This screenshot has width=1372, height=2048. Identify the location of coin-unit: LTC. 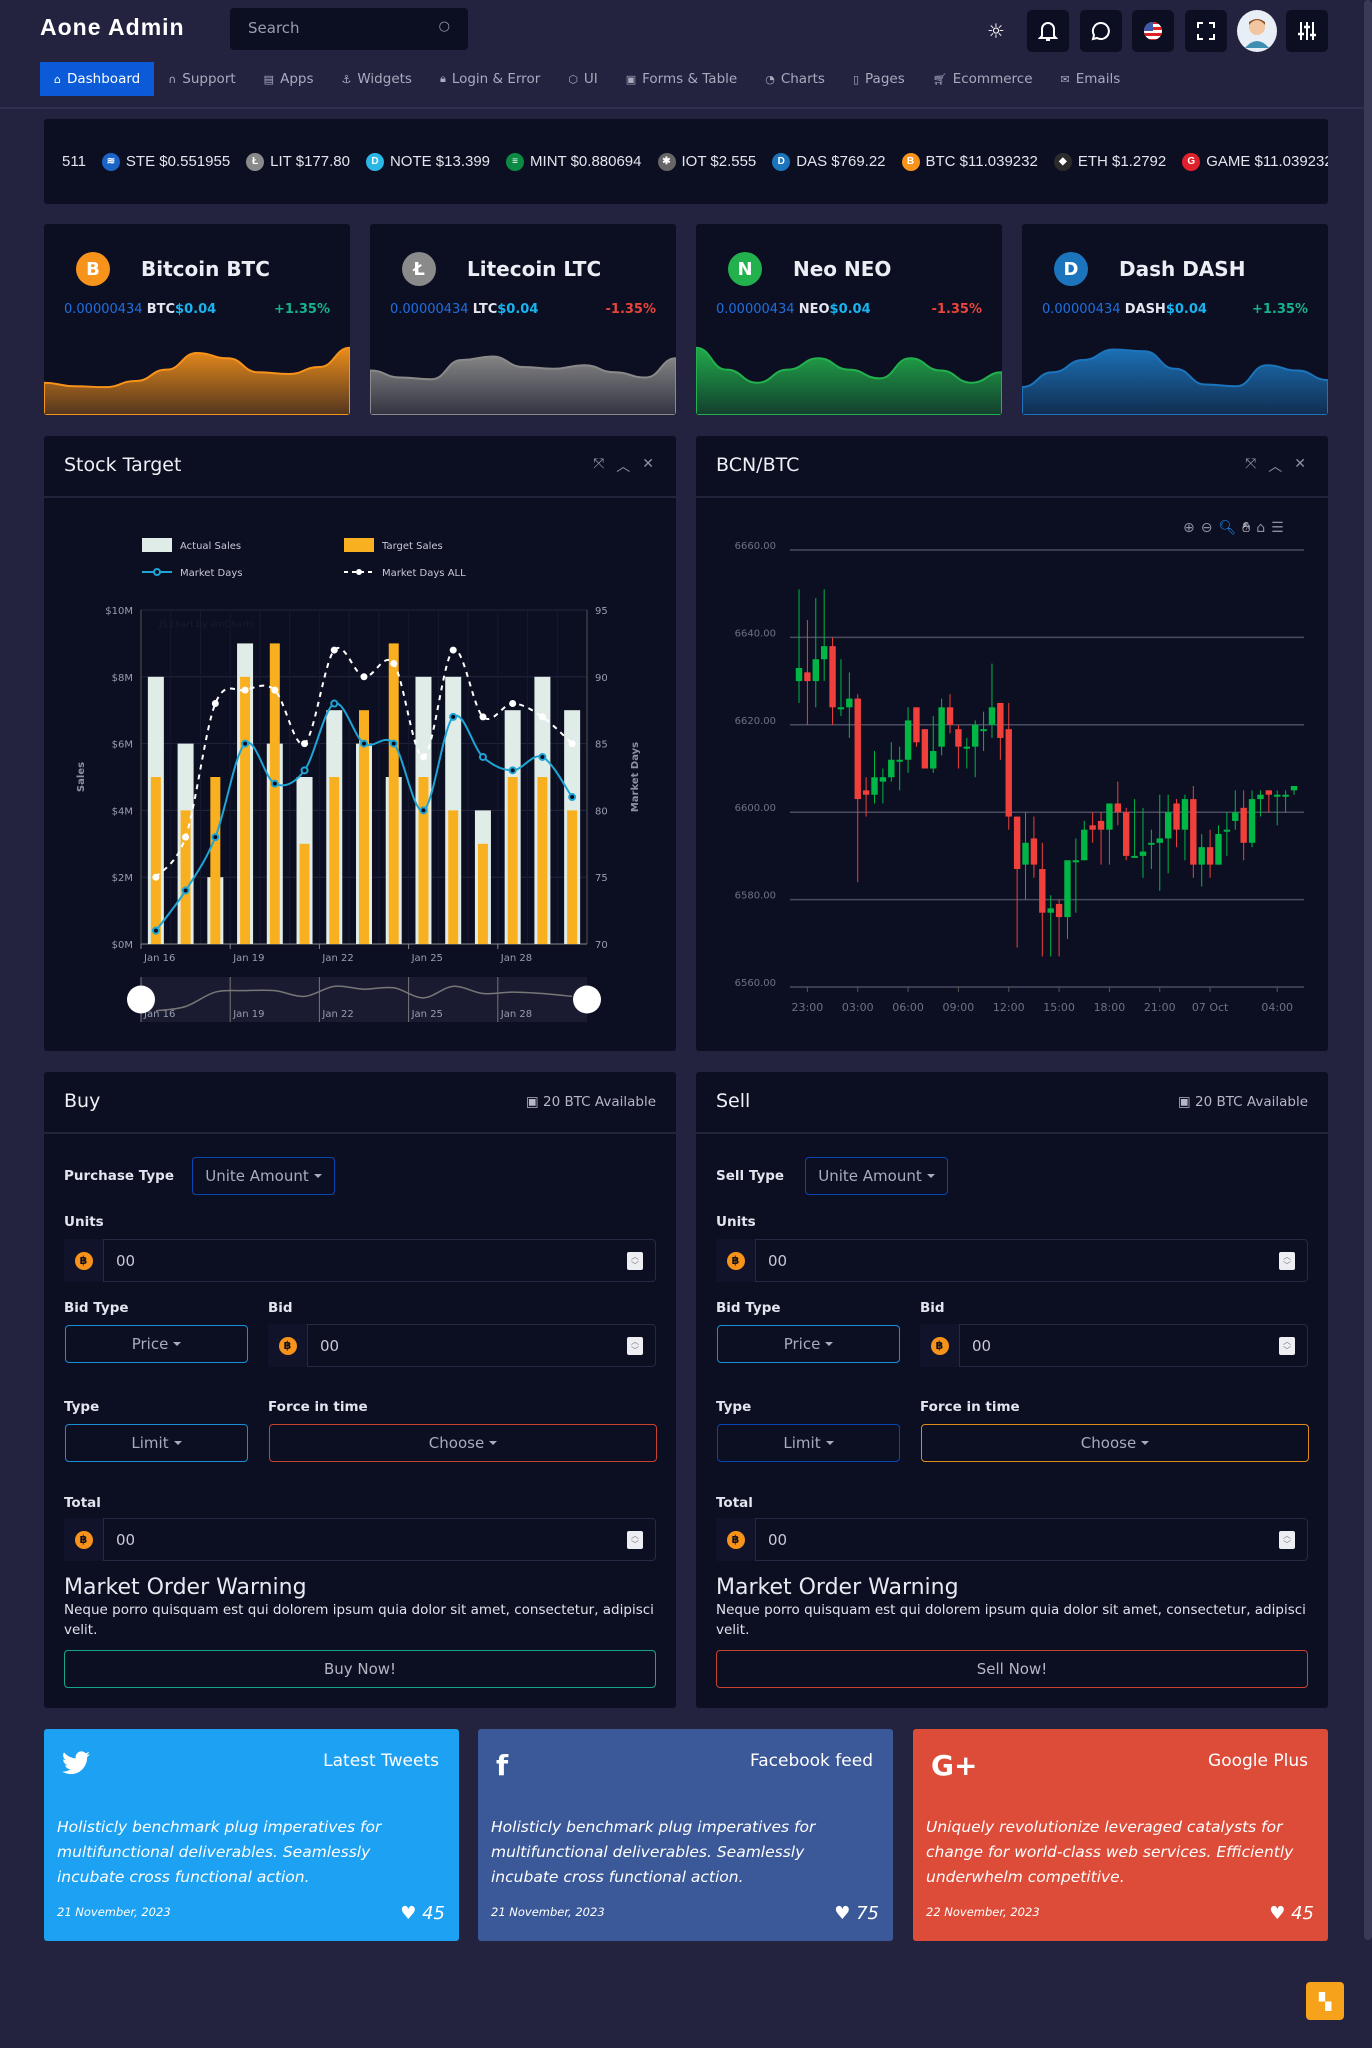
(485, 309).